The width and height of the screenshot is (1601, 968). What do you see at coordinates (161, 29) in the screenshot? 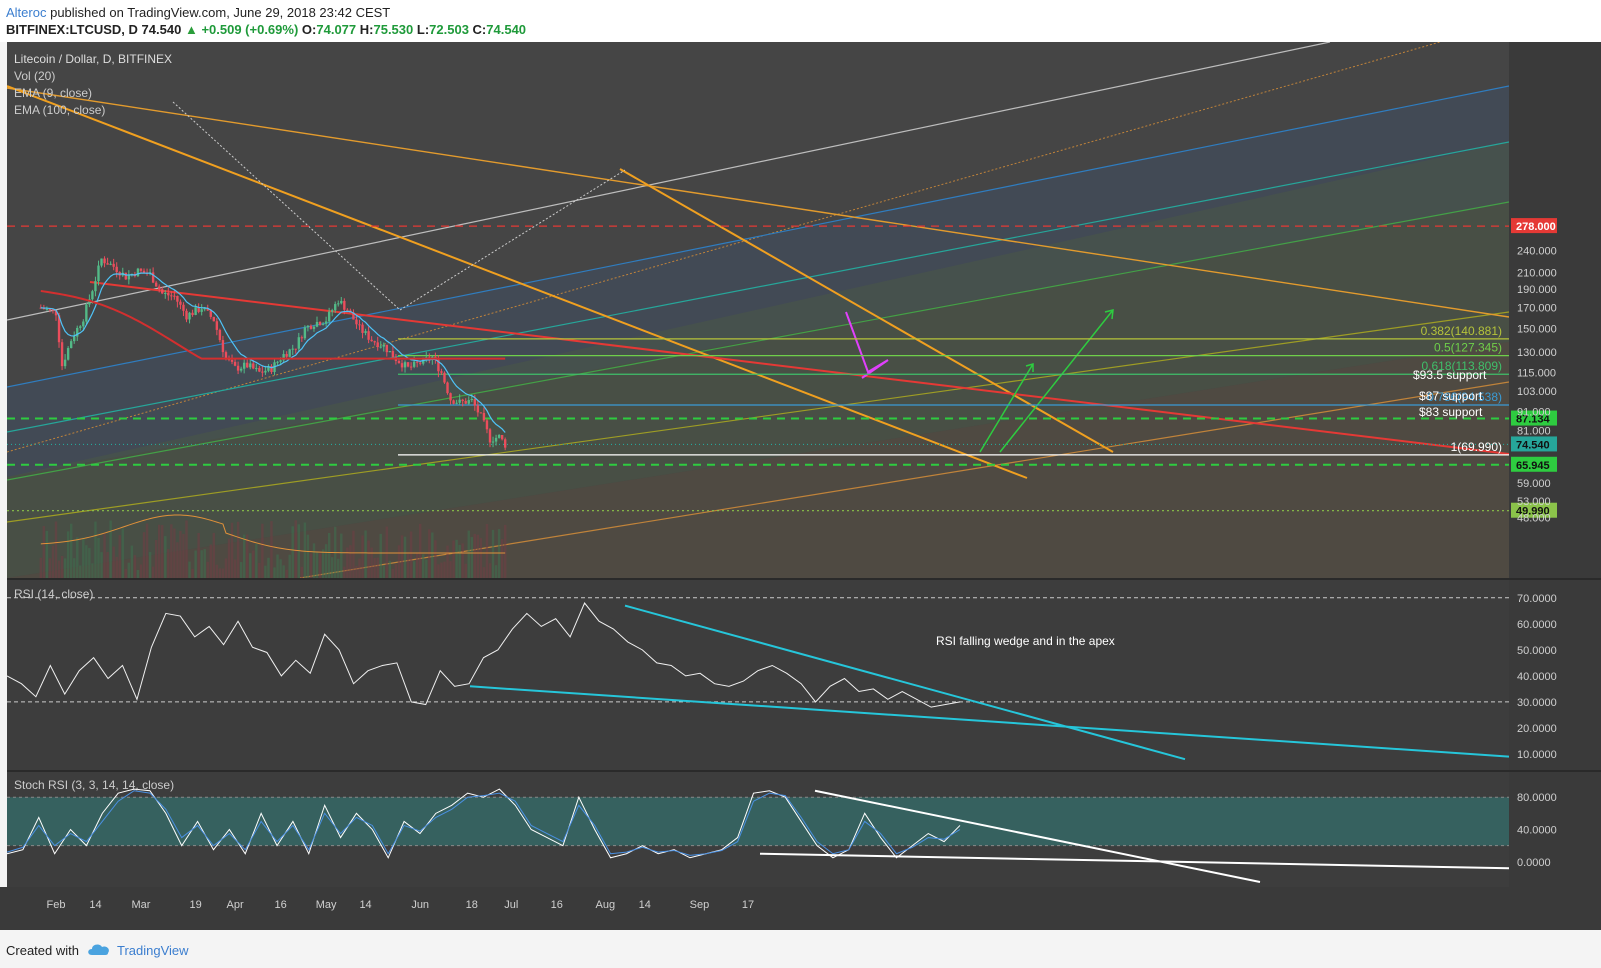
I see `last-price: 74.540` at bounding box center [161, 29].